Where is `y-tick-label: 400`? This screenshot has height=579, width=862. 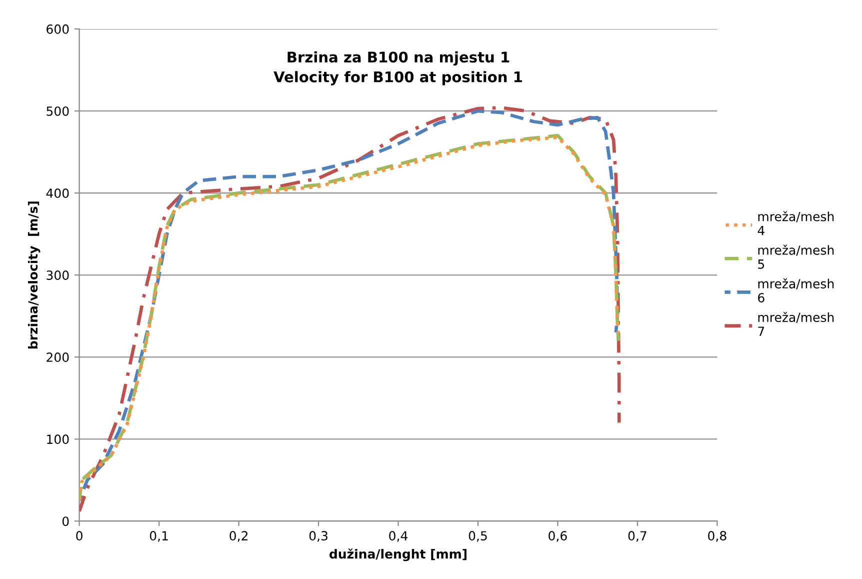 y-tick-label: 400 is located at coordinates (57, 193).